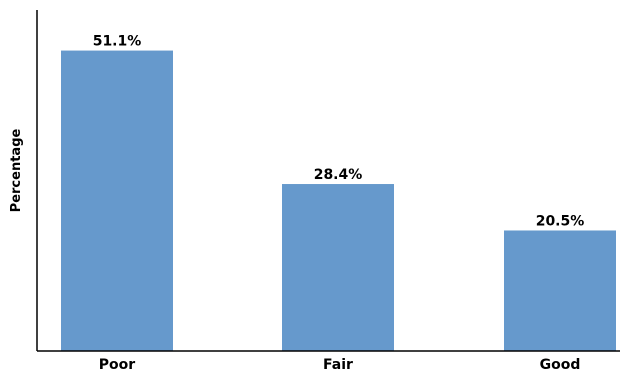 The width and height of the screenshot is (620, 373). Describe the element at coordinates (560, 290) in the screenshot. I see `bar-good` at that location.